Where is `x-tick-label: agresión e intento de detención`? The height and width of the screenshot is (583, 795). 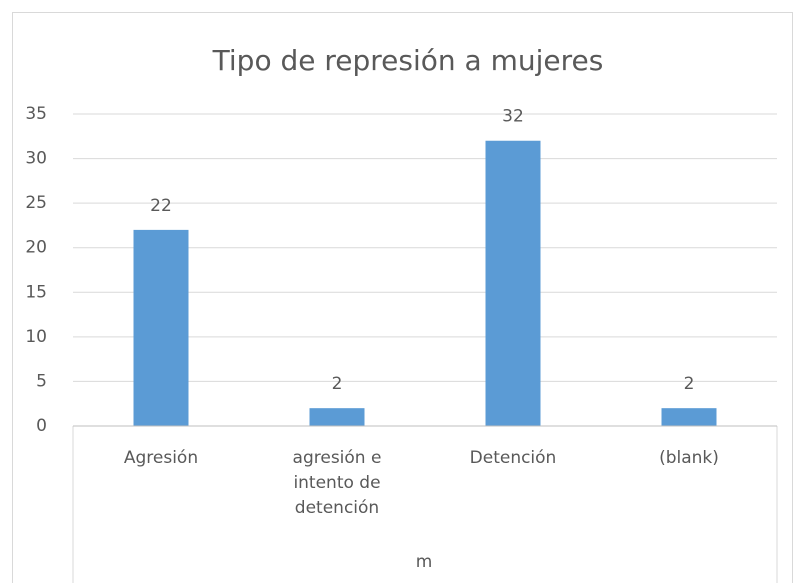 x-tick-label: agresión e intento de detención is located at coordinates (337, 483).